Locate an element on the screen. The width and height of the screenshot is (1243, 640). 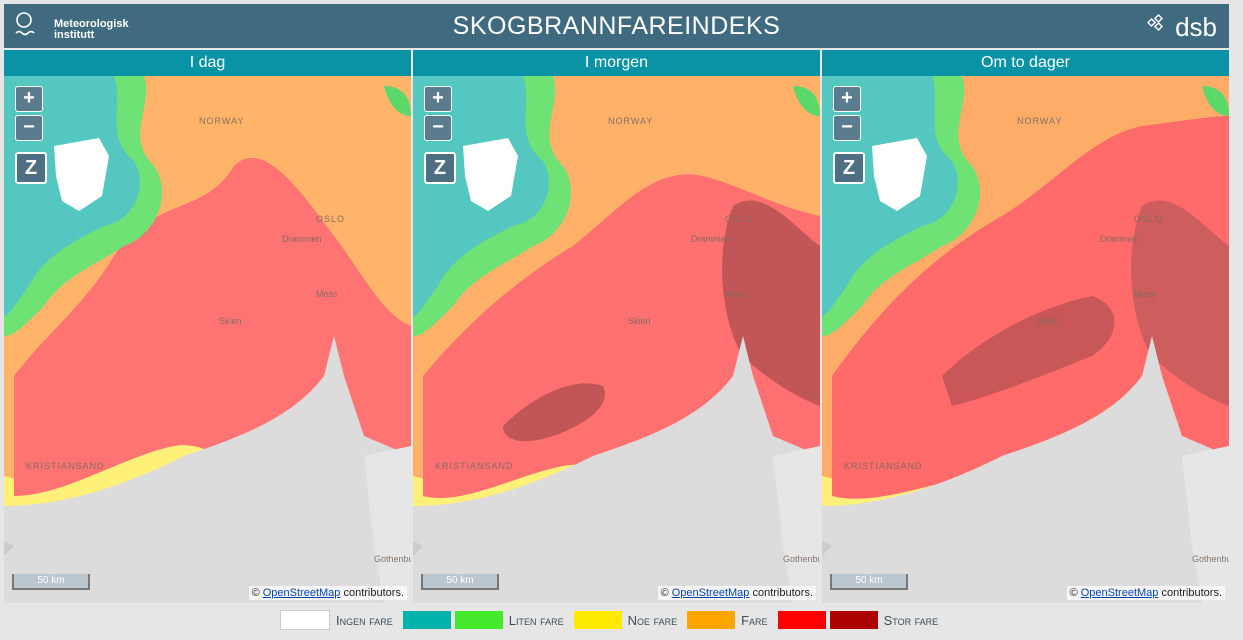
met-logo-icon is located at coordinates (25, 24).